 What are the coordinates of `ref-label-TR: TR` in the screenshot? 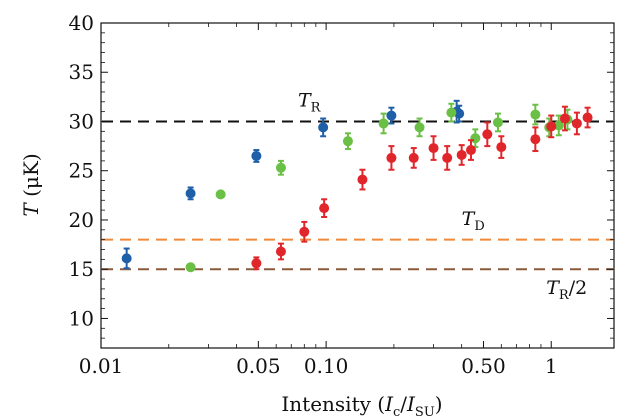 It's located at (310, 103).